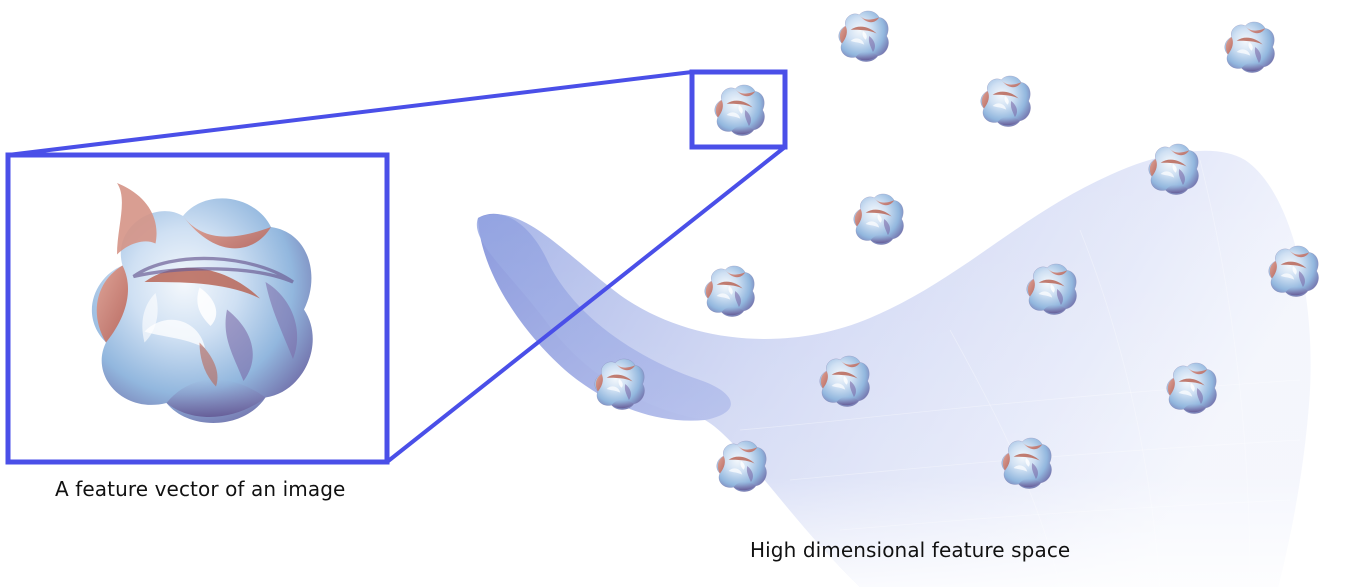 Image resolution: width=1358 pixels, height=587 pixels. I want to click on highlight-frame, so click(738, 109).